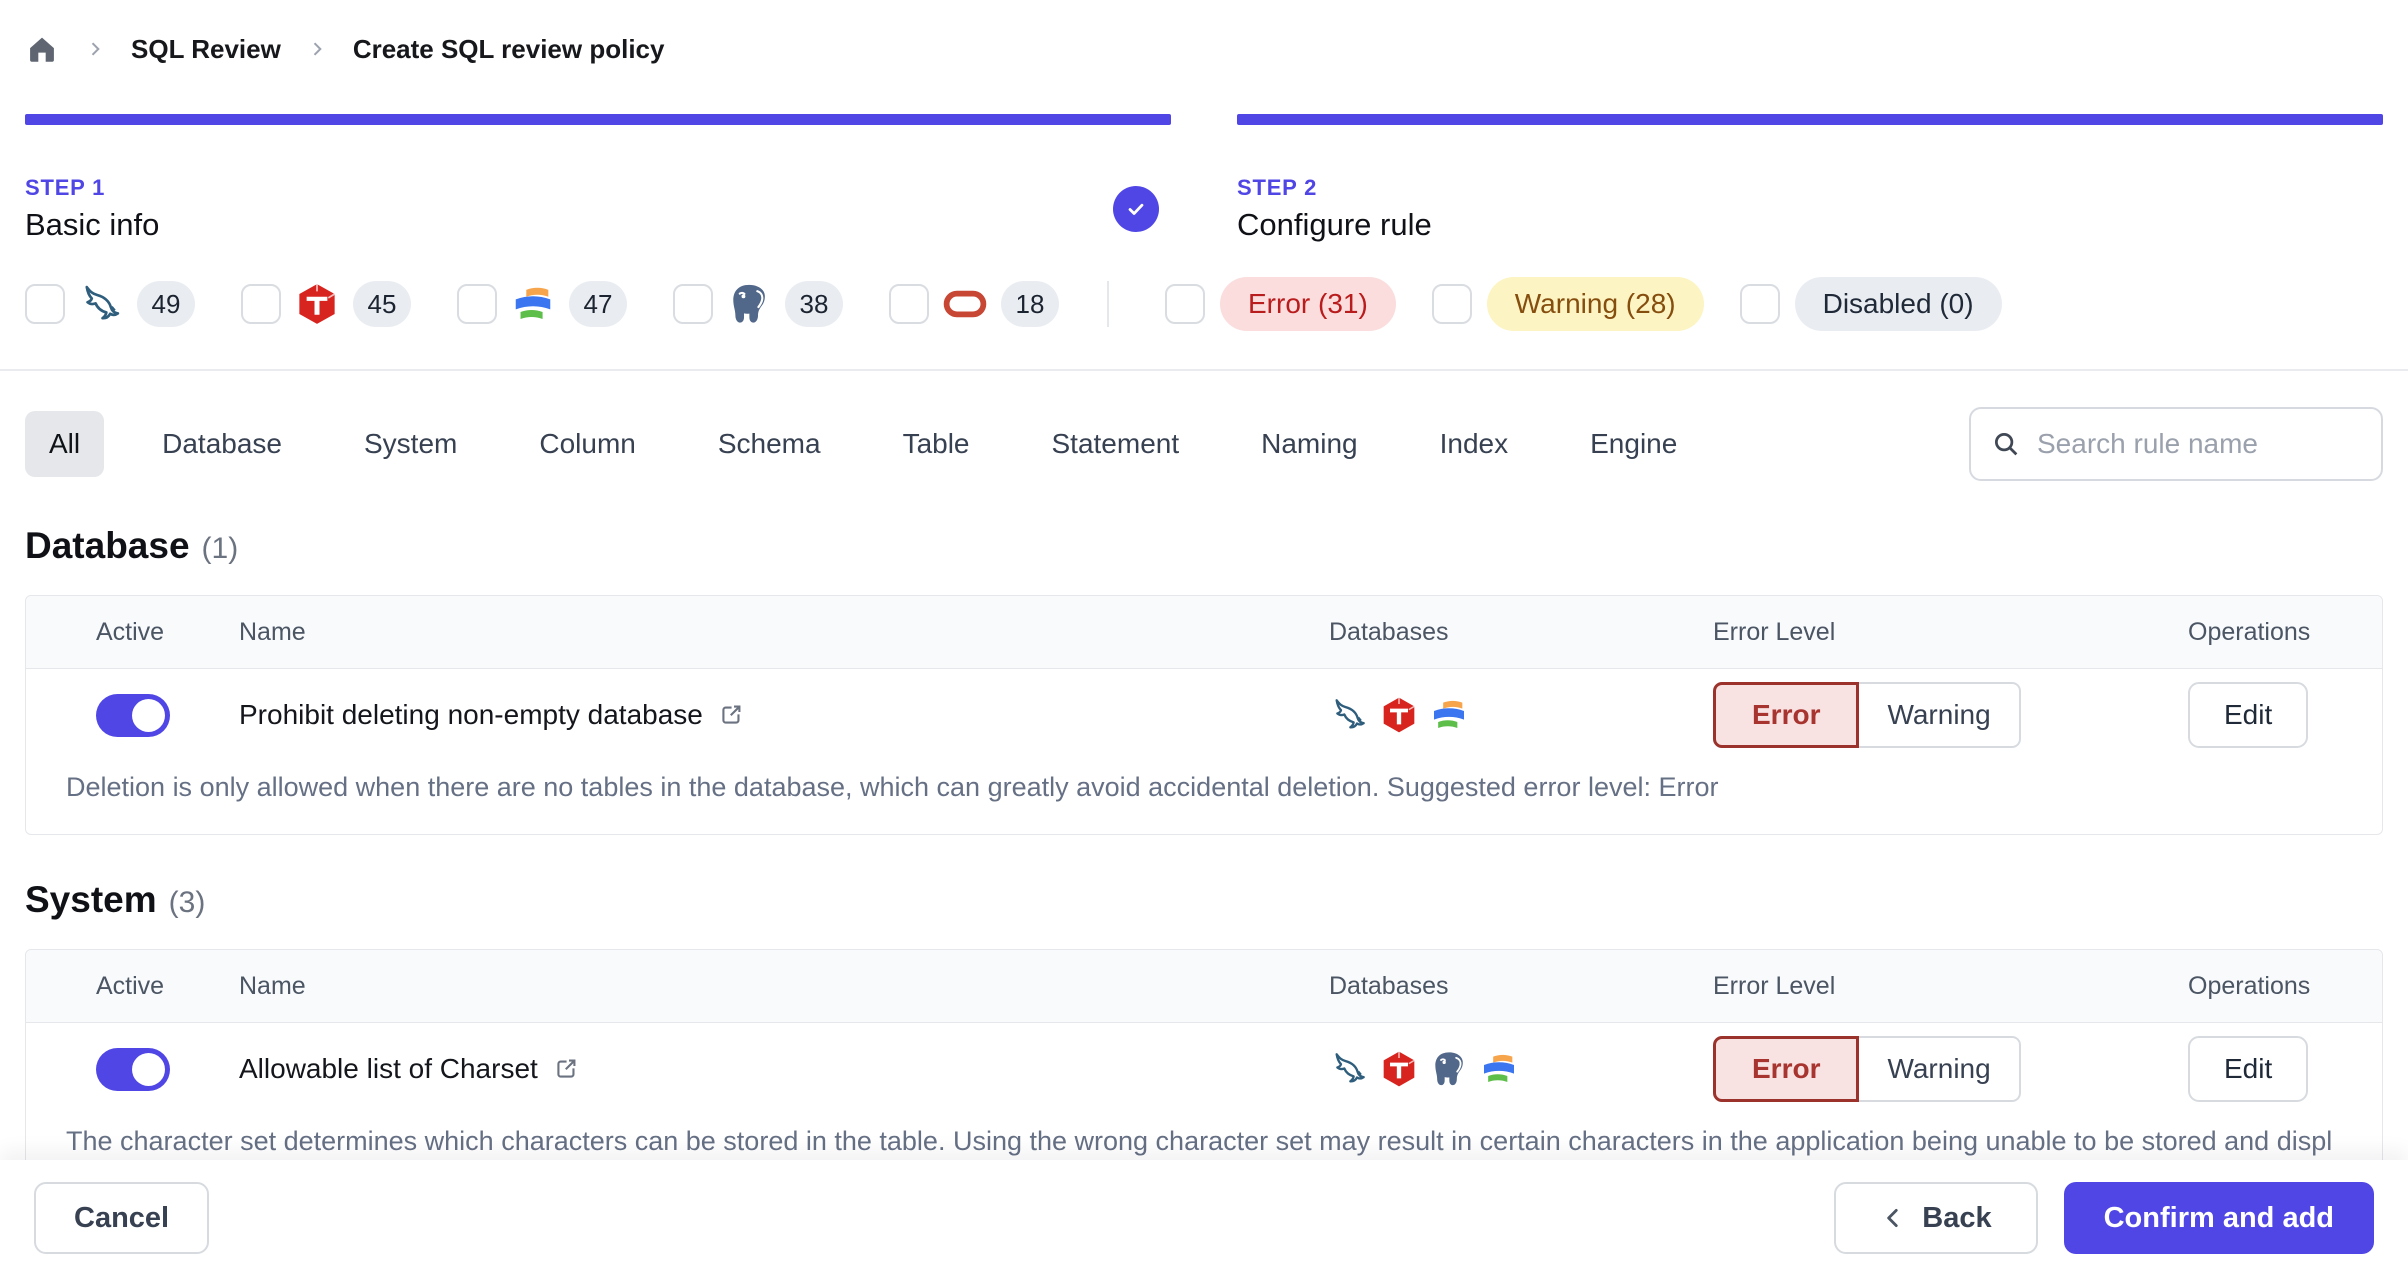  What do you see at coordinates (1898, 304) in the screenshot?
I see `disabled-filter-badge: Disabled (0)` at bounding box center [1898, 304].